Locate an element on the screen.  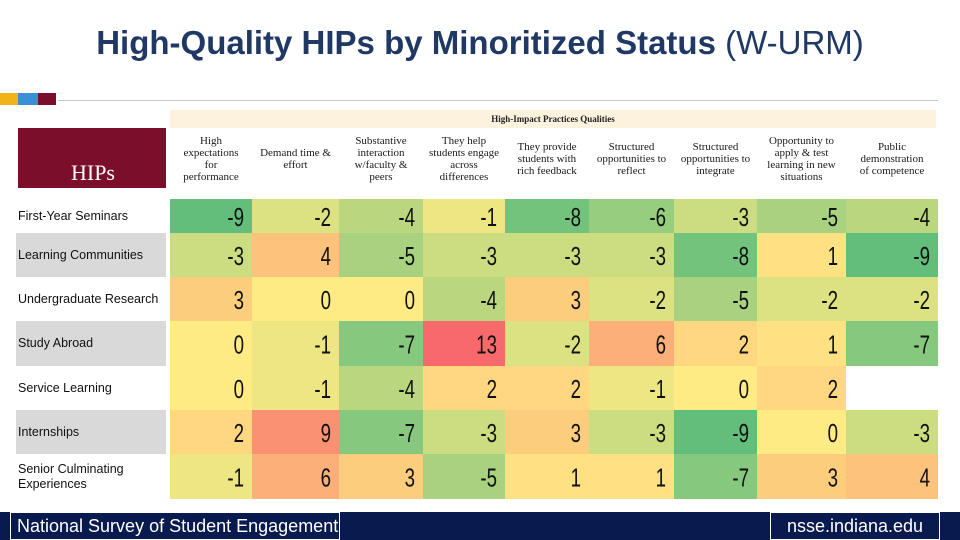
column-header-line: w/faculty & is located at coordinates (381, 165).